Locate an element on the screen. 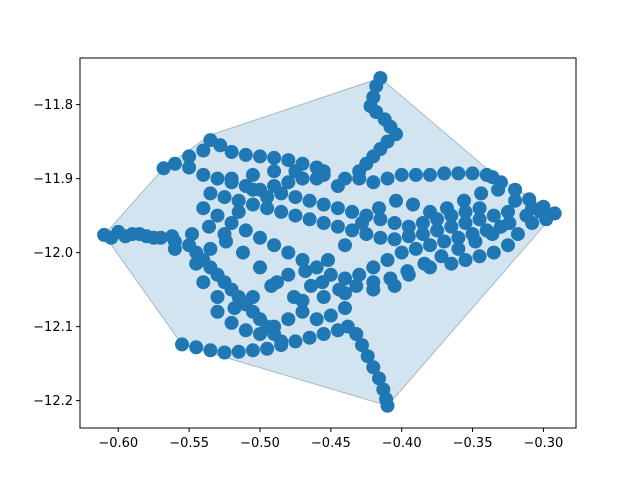 The image size is (640, 480). x-axis: −0.60 −0.55 −0.50 −0.45 −0.40 −0.35 −0.30 is located at coordinates (330, 439).